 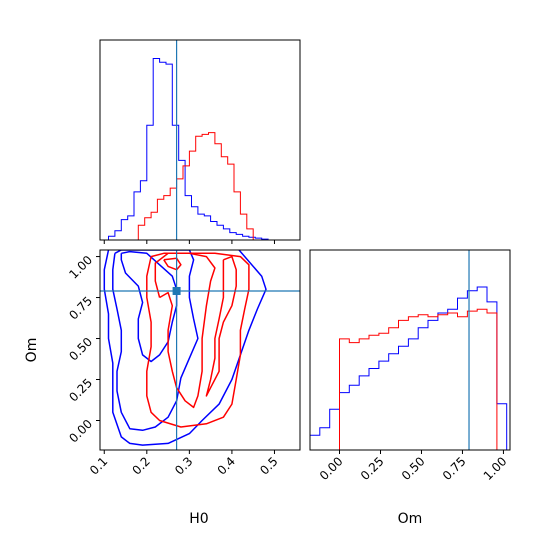 I want to click on om-histogram-data, so click(x=409, y=350).